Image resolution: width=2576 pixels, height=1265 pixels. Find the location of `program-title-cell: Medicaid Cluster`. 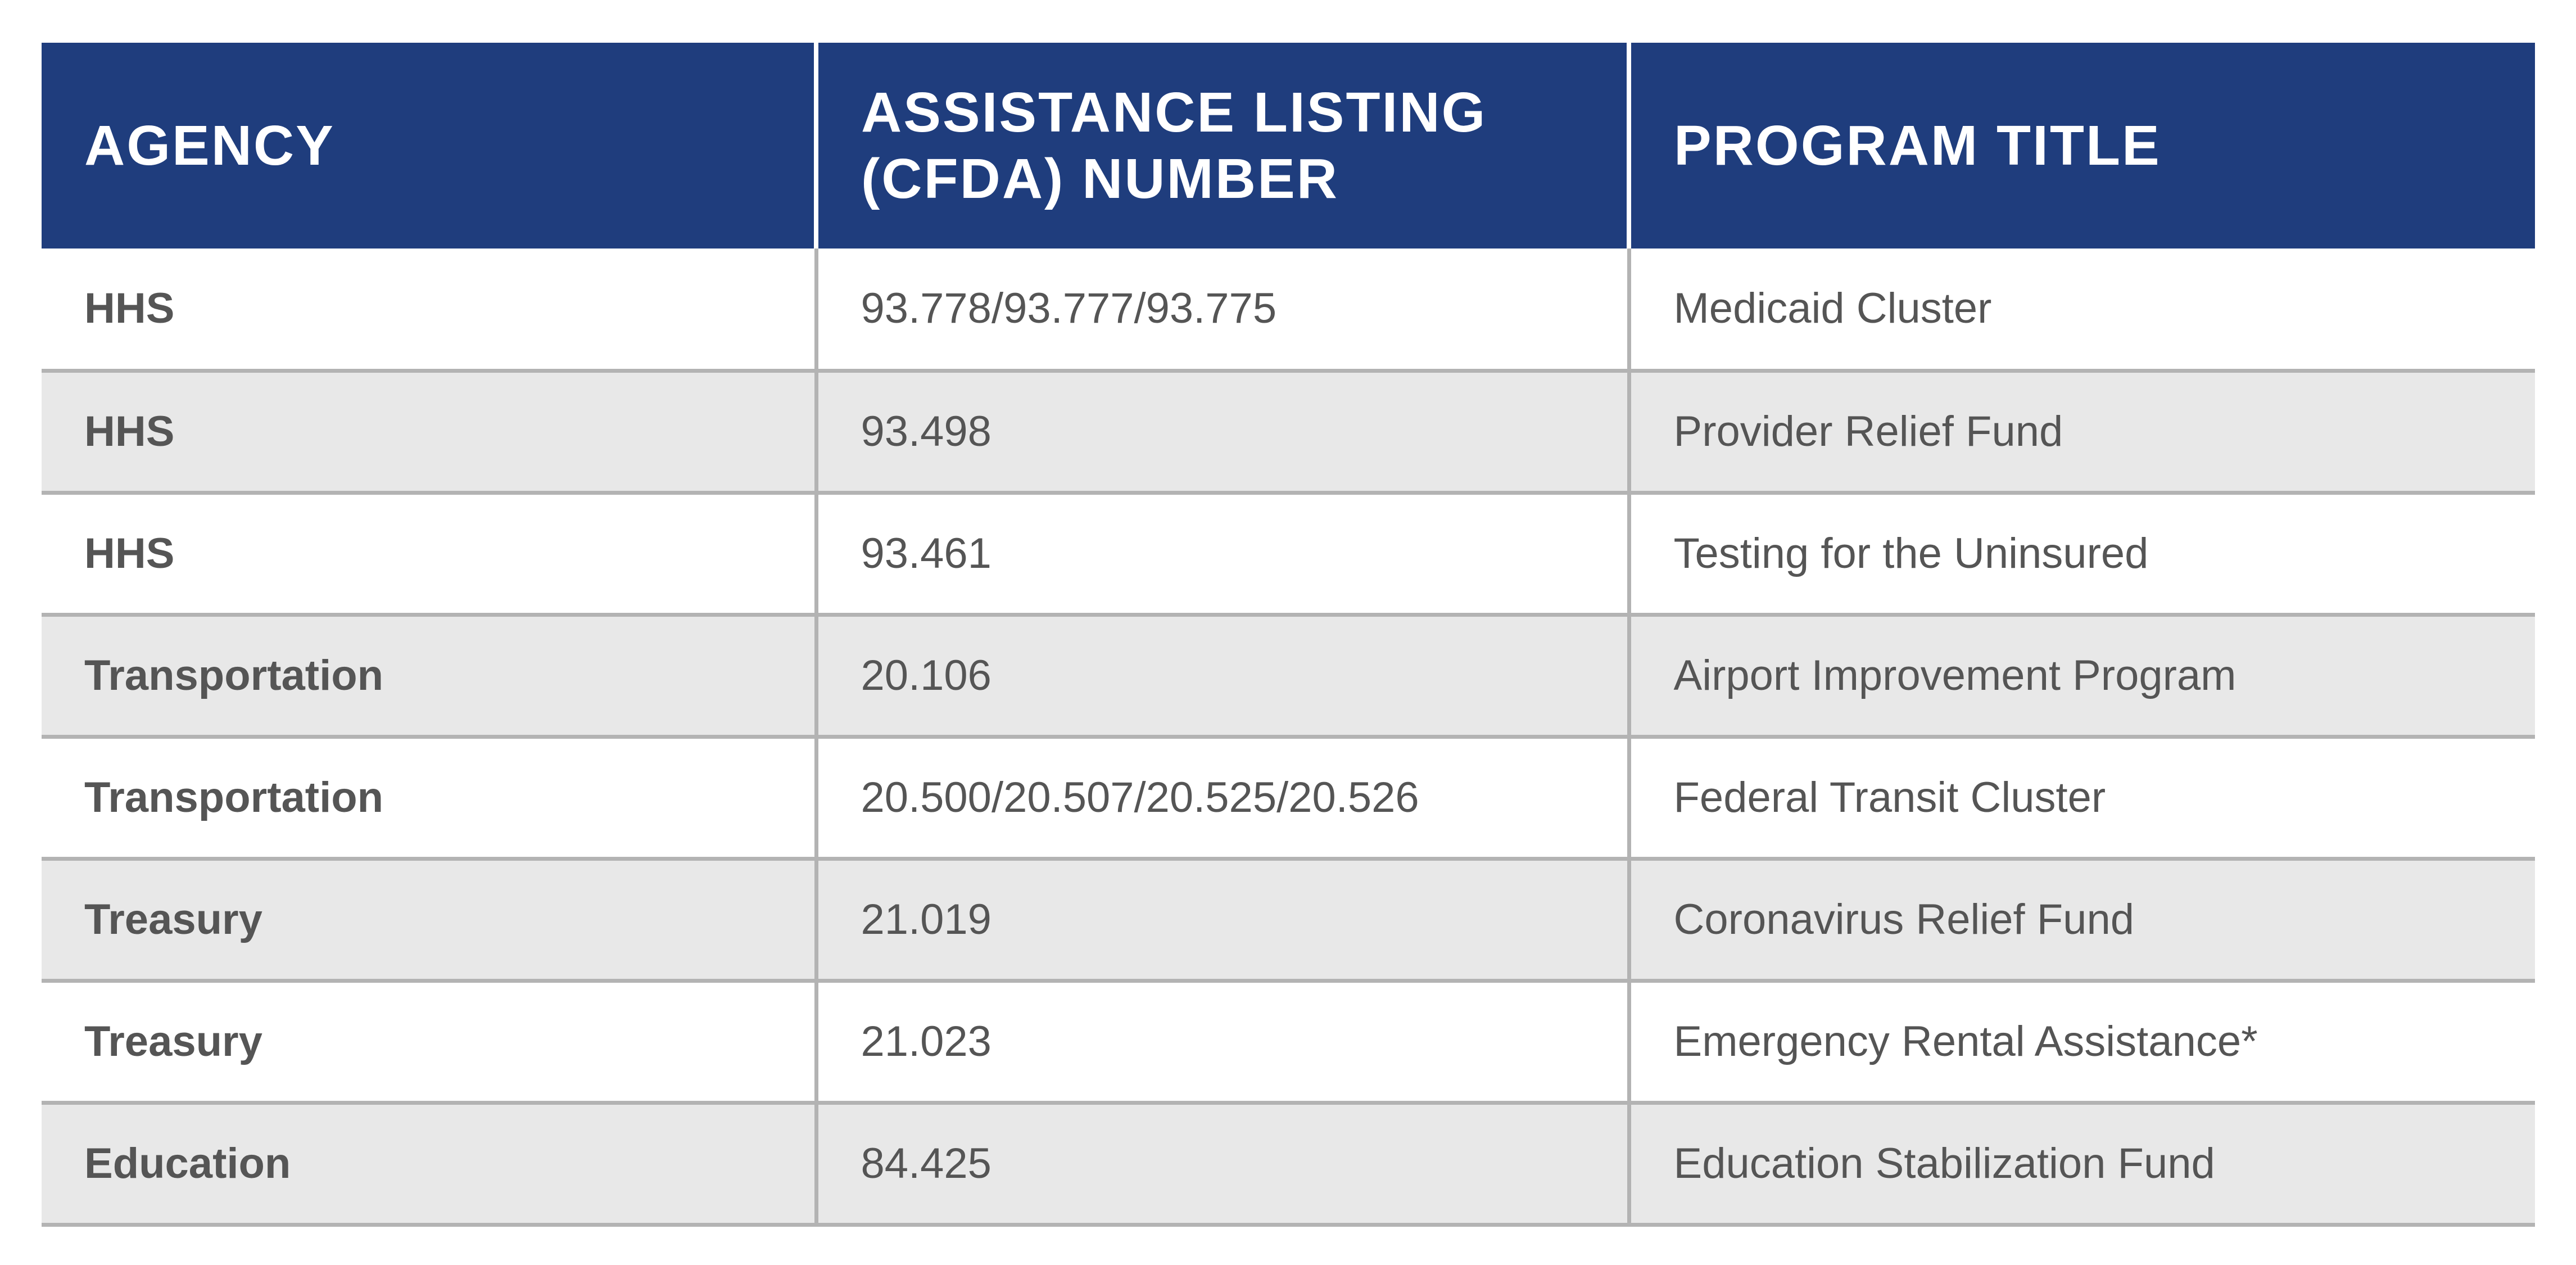

program-title-cell: Medicaid Cluster is located at coordinates (2081, 311).